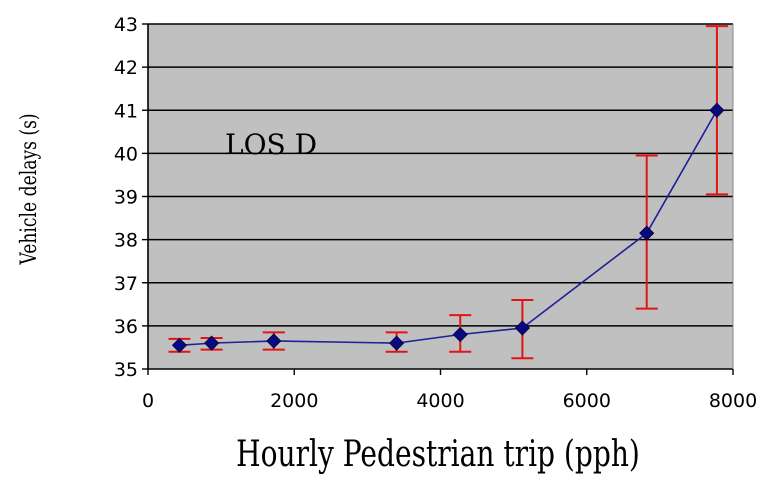 This screenshot has width=770, height=490. Describe the element at coordinates (126, 25) in the screenshot. I see `y-tick-label-43: 43` at that location.